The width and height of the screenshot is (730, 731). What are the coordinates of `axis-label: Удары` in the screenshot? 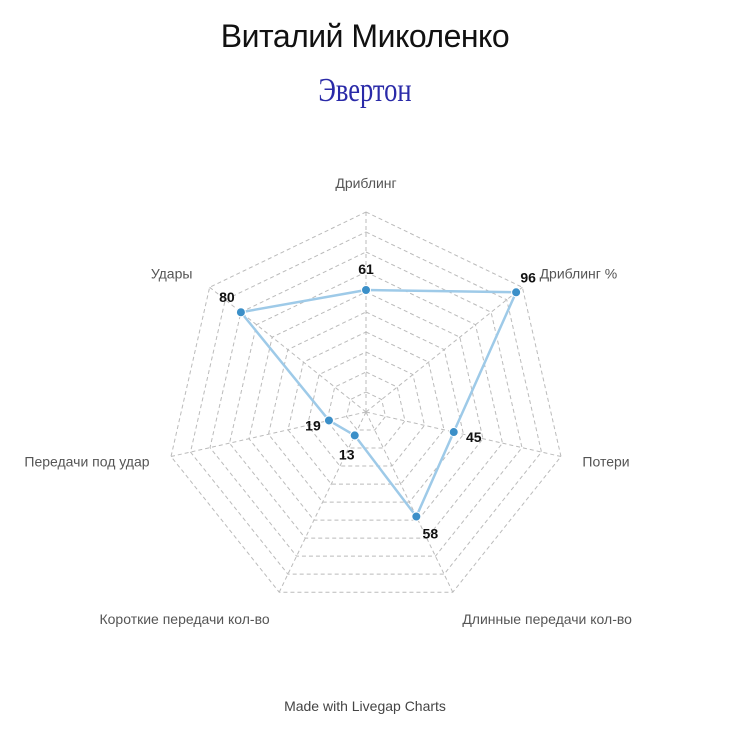 It's located at (172, 274).